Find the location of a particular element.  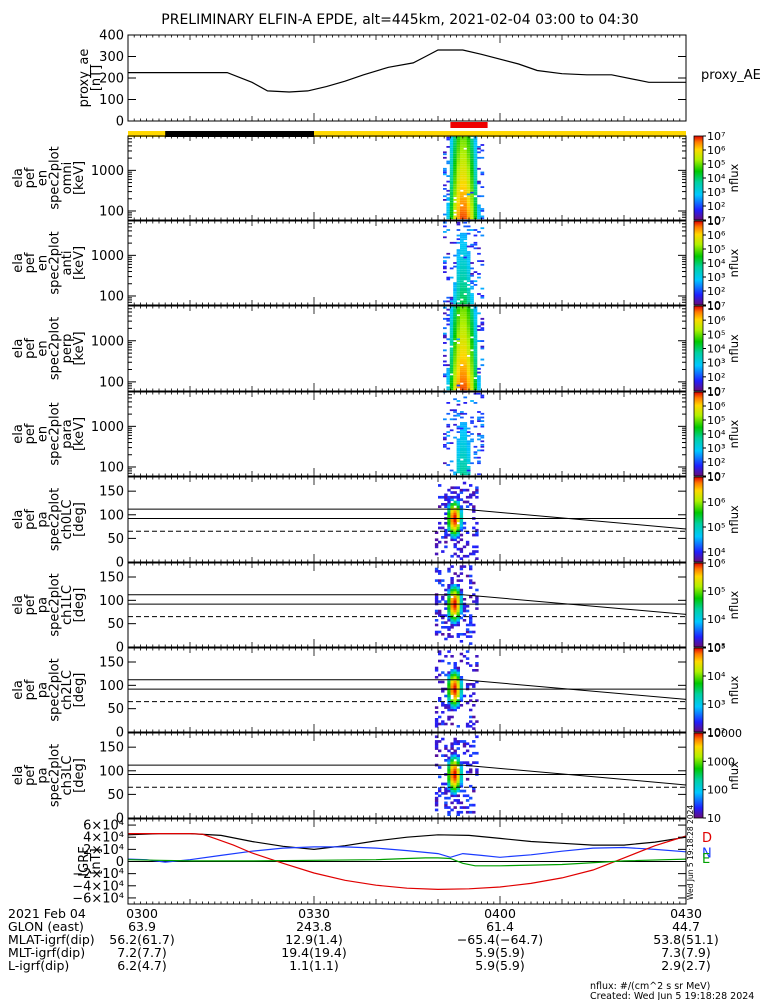

colorbar-tick-label: 10³ is located at coordinates (716, 704).